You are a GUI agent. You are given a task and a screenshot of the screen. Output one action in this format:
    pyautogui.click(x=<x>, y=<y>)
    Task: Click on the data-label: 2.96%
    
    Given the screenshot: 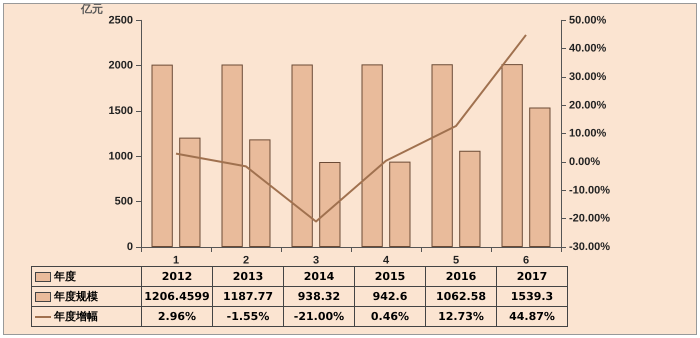 What is the action you would take?
    pyautogui.click(x=177, y=316)
    